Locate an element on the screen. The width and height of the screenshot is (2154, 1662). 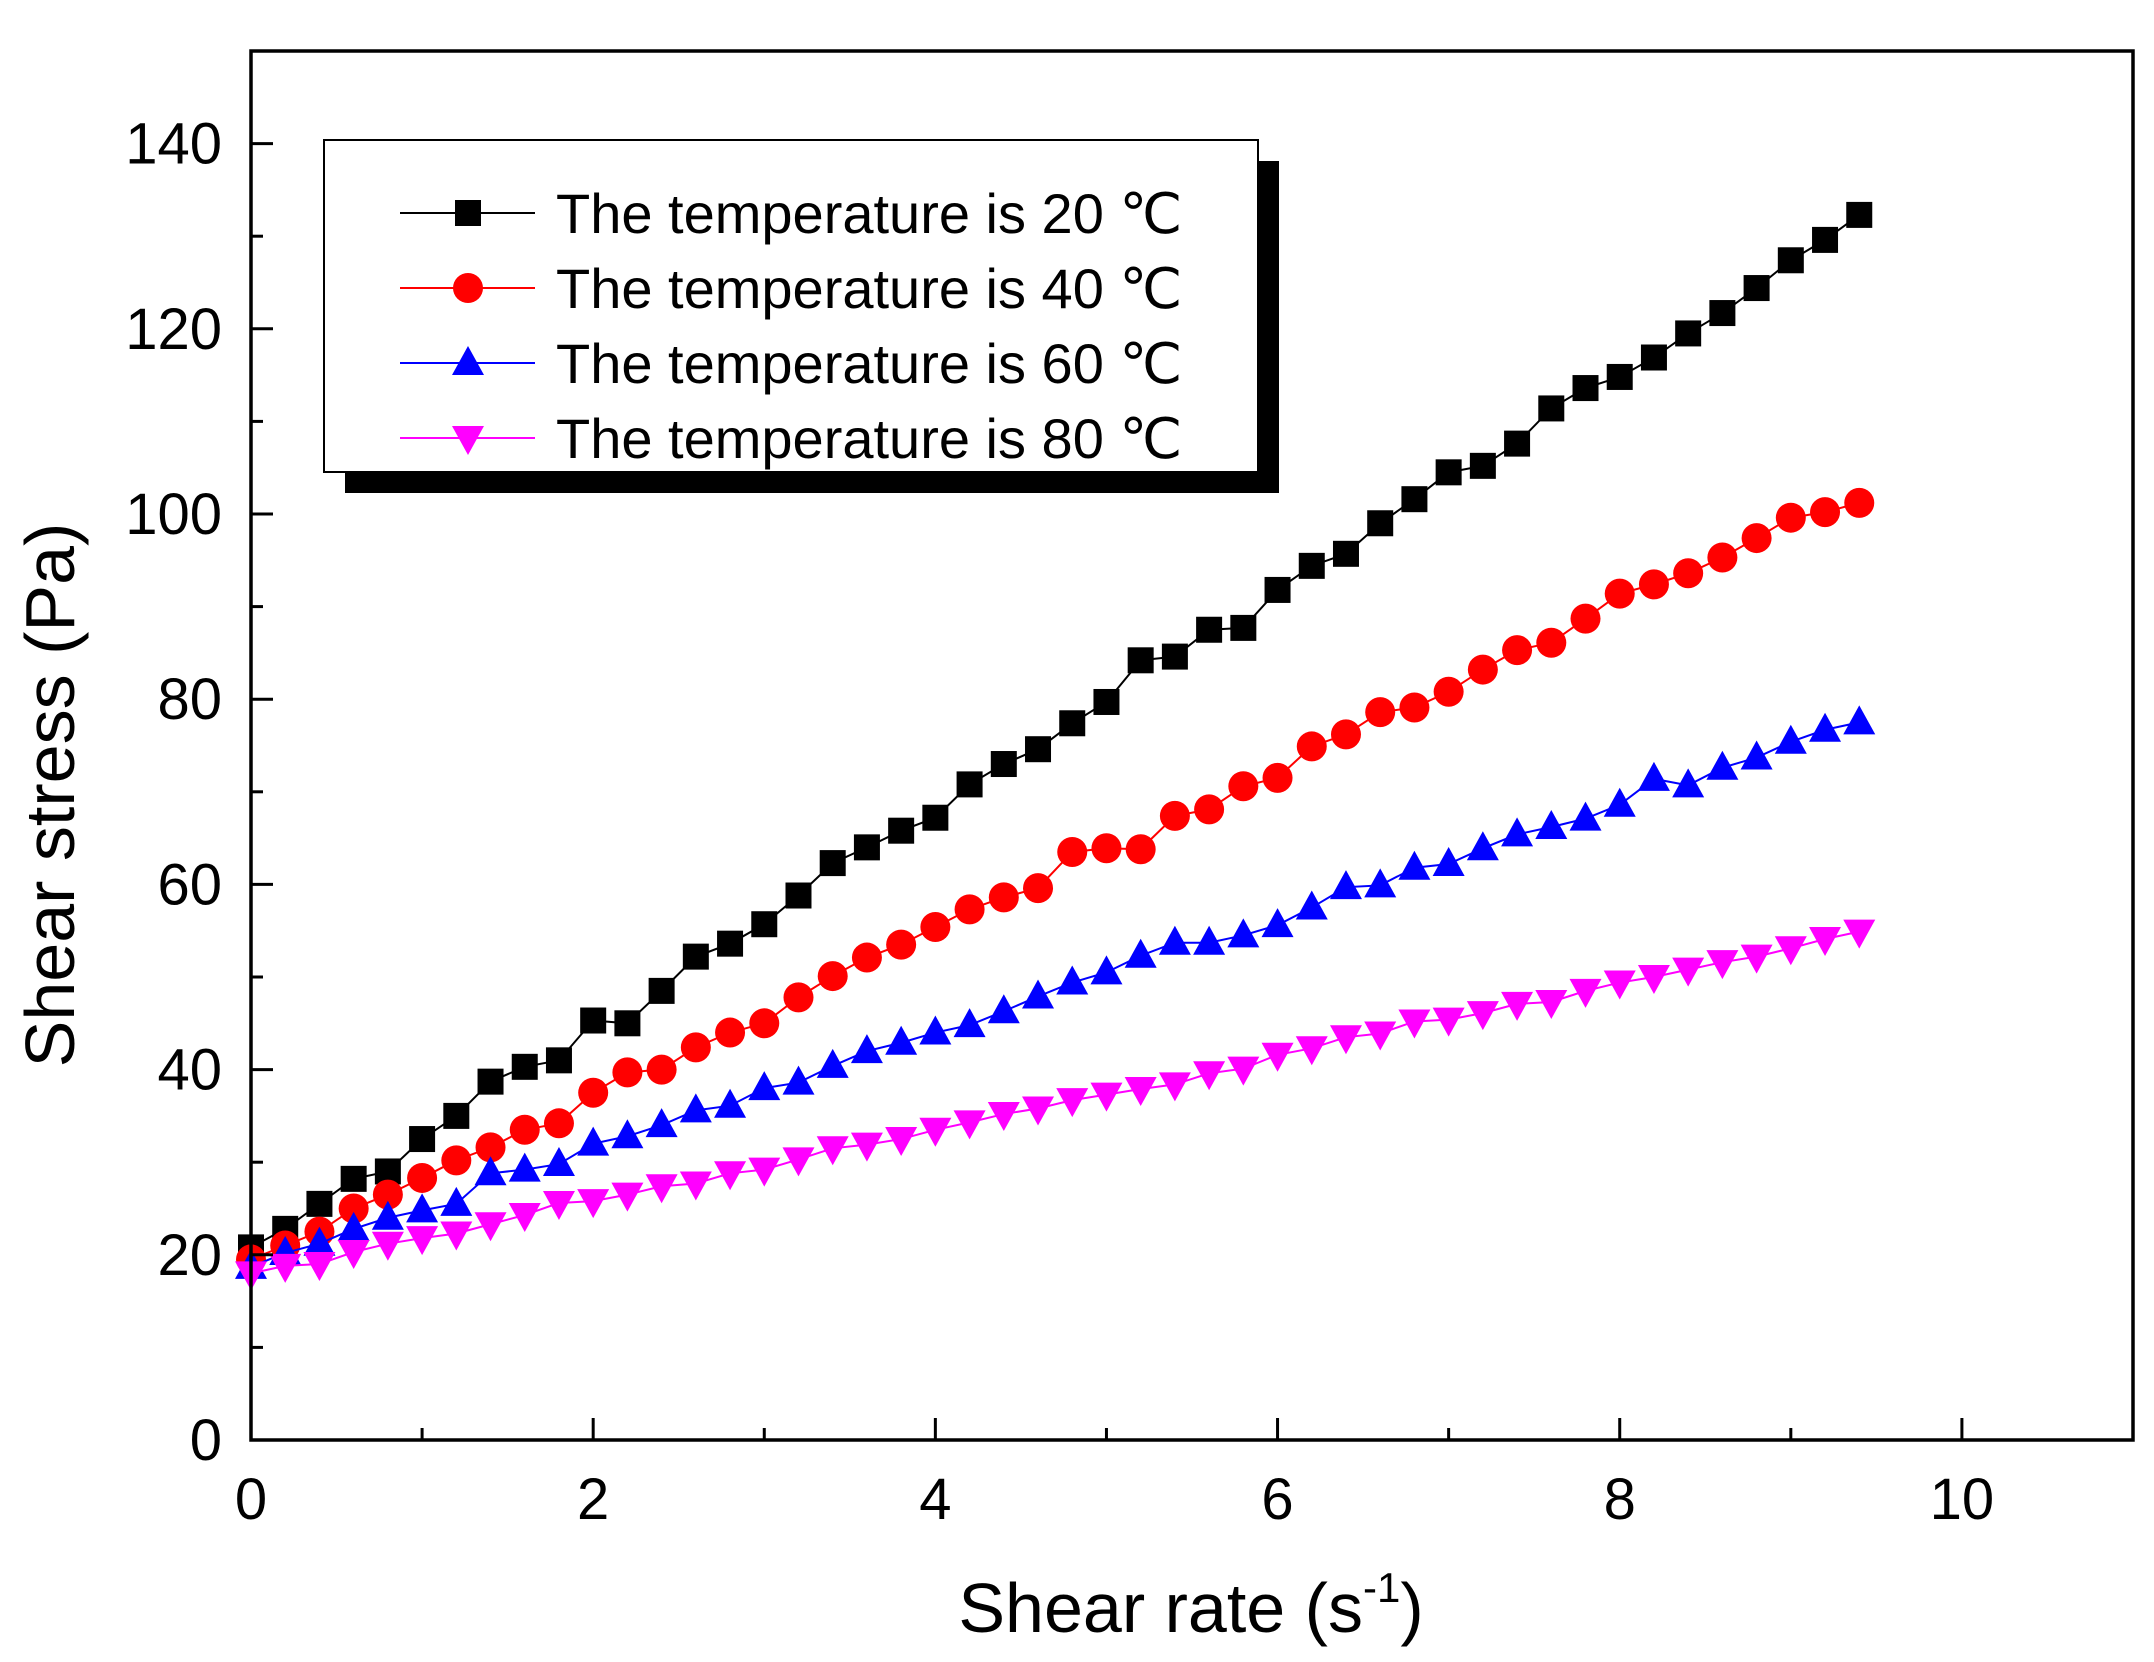
y-axis-title: Shear stress (Pa) is located at coordinates (50, 795).